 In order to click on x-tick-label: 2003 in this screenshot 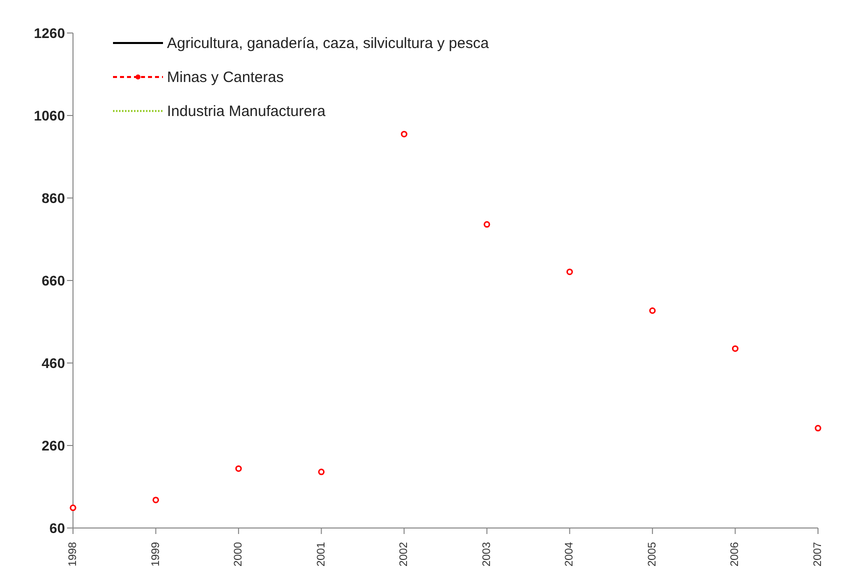, I will do `click(486, 554)`.